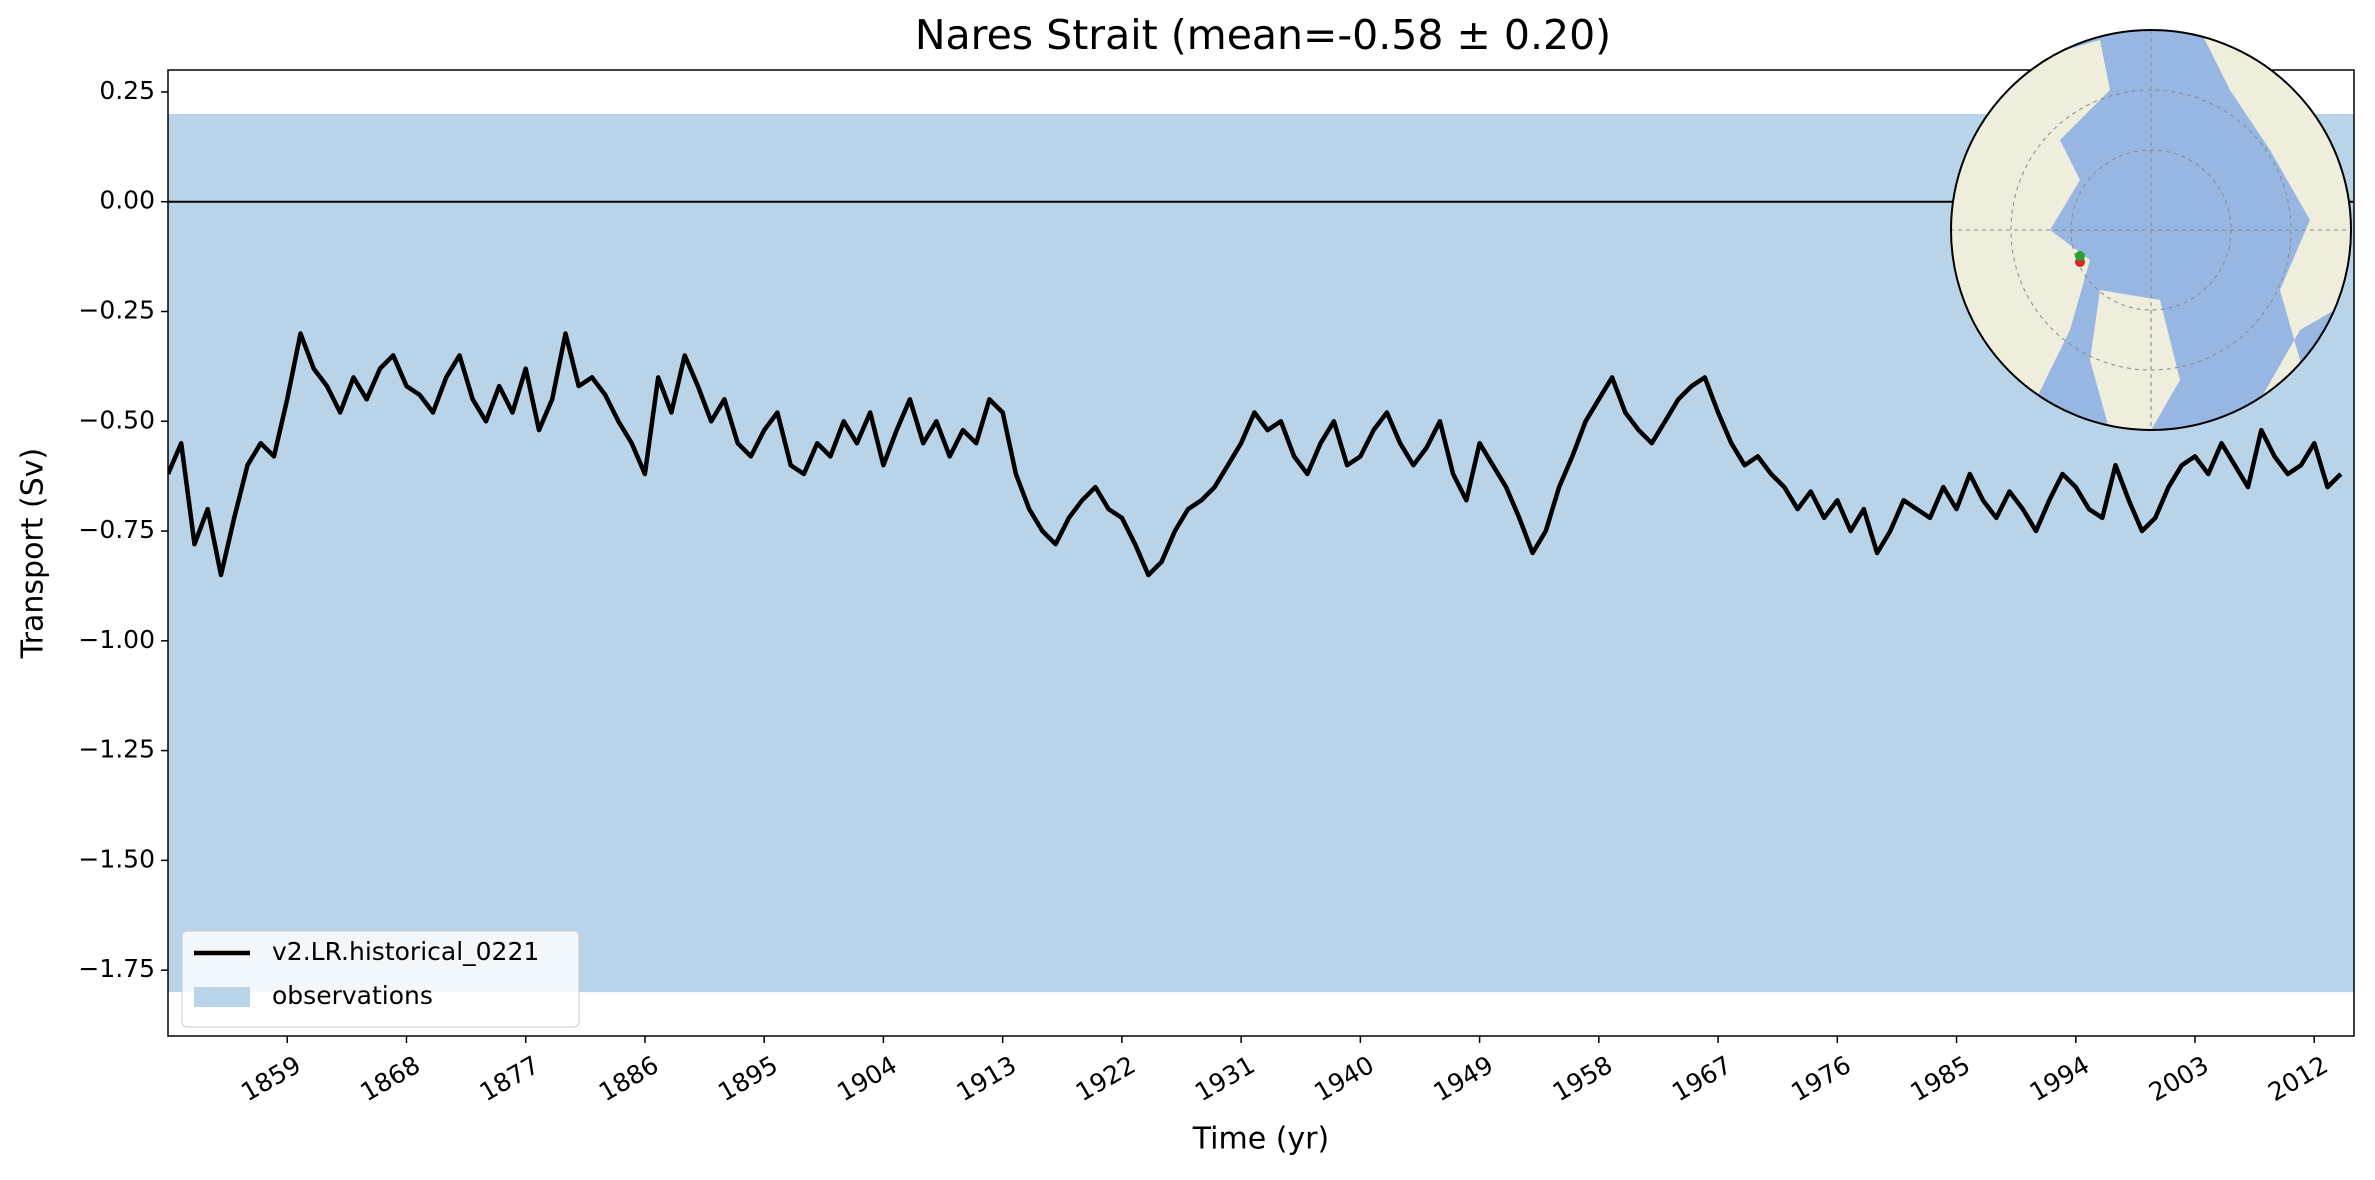  I want to click on y-tick-label: −1.25, so click(116, 749).